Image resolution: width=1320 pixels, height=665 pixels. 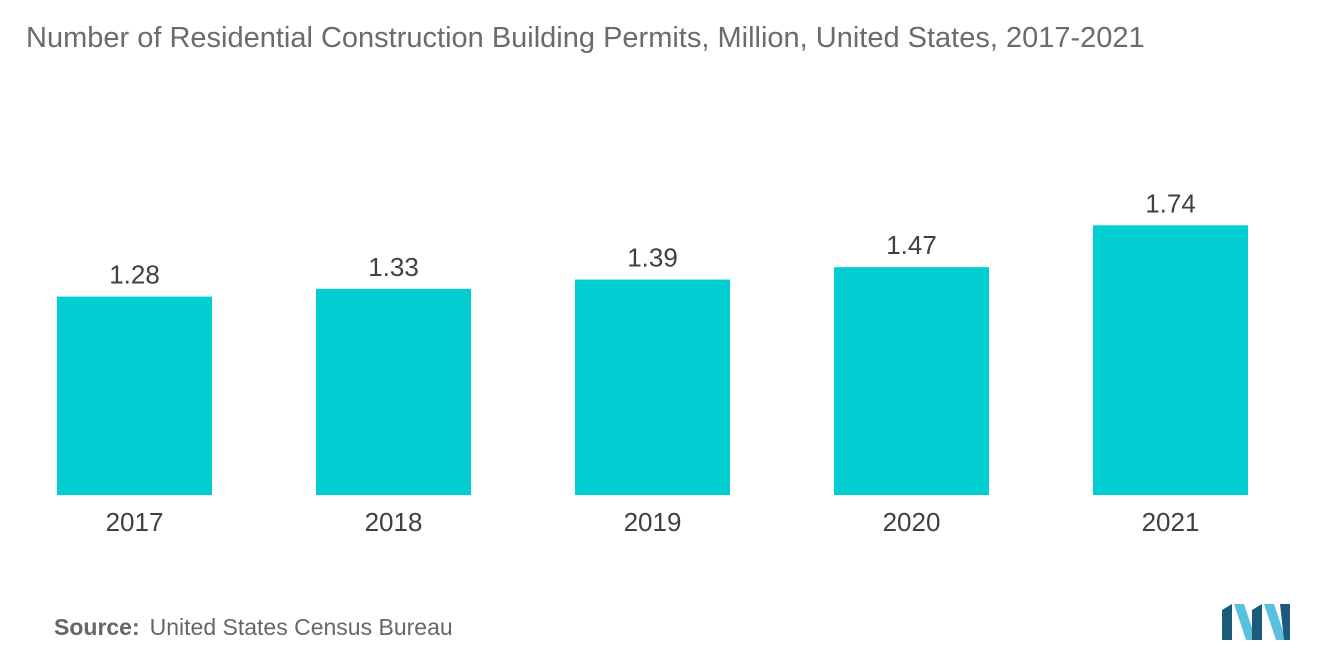 I want to click on bar-2018, so click(x=393, y=391).